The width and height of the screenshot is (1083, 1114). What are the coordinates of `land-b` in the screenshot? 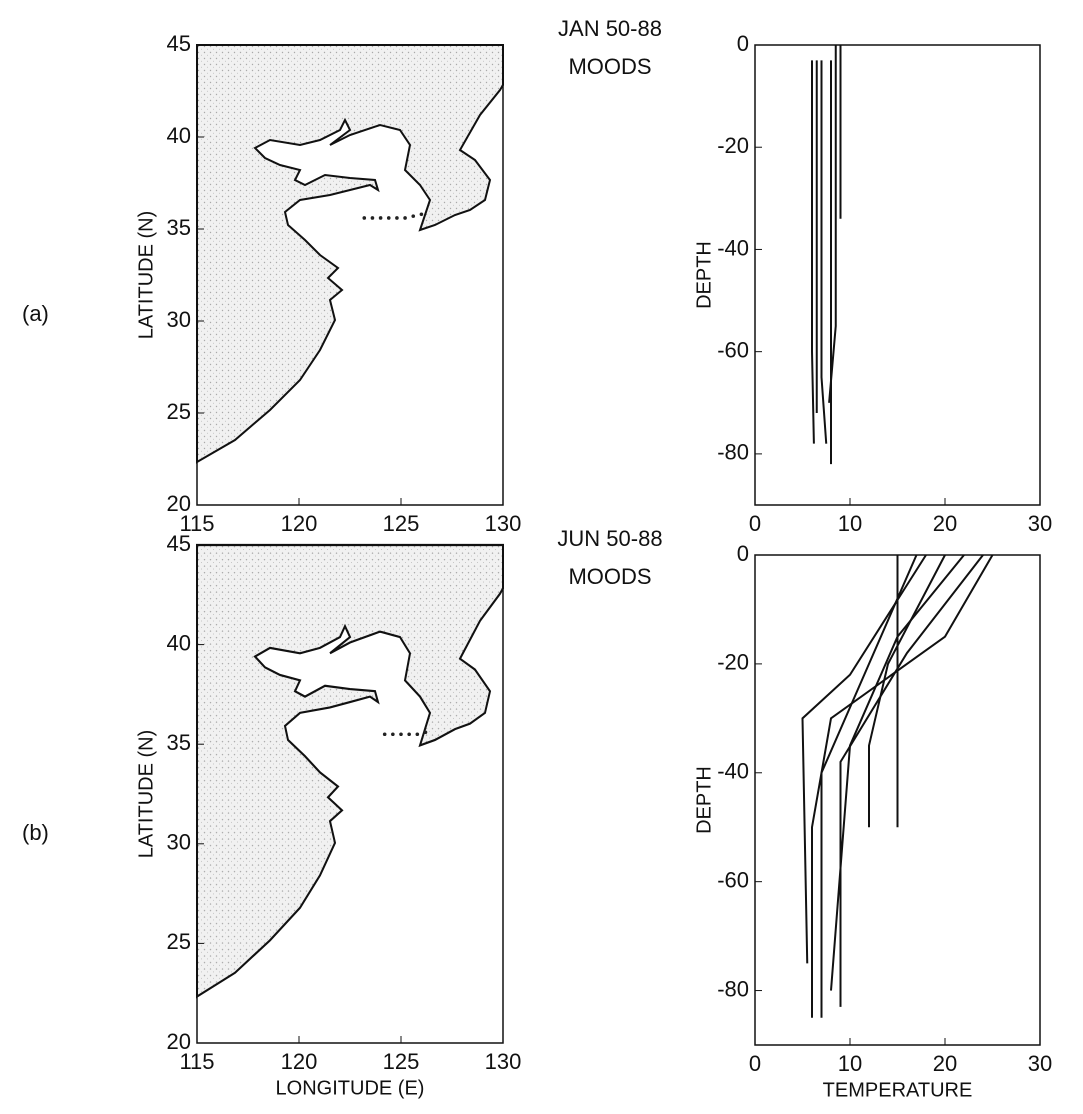 It's located at (350, 770).